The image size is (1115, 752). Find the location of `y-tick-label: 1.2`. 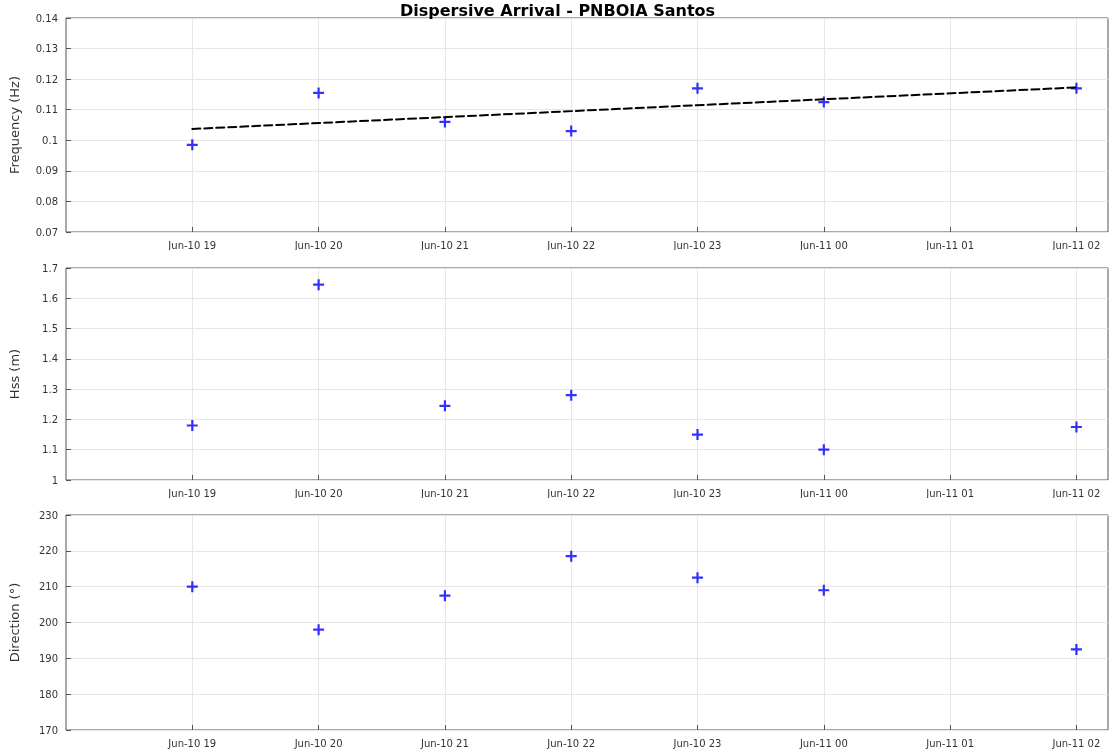

y-tick-label: 1.2 is located at coordinates (50, 419).